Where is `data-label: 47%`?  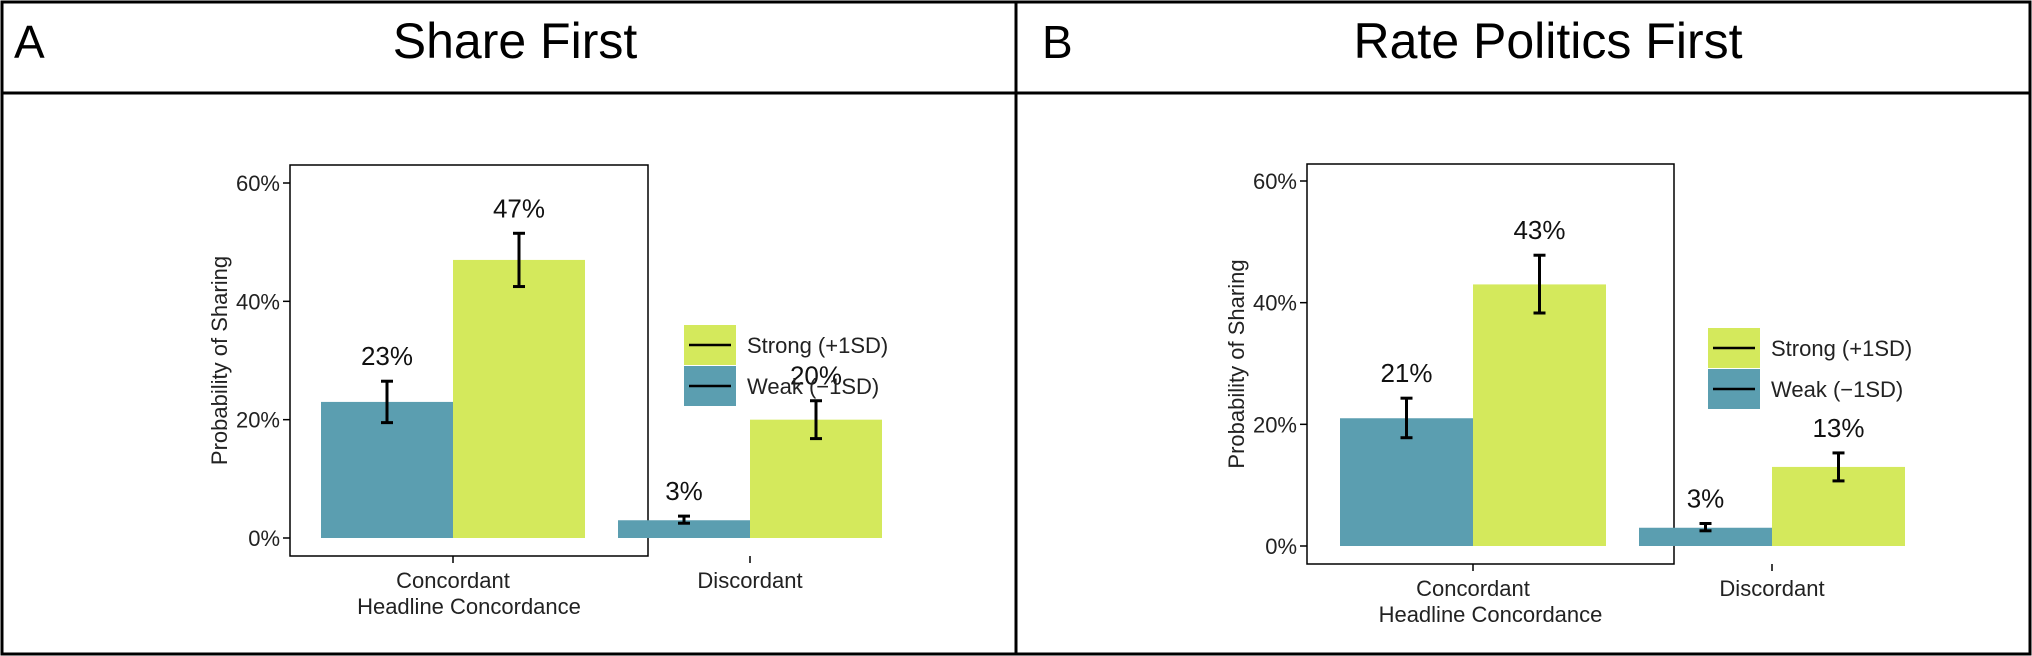
data-label: 47% is located at coordinates (519, 208).